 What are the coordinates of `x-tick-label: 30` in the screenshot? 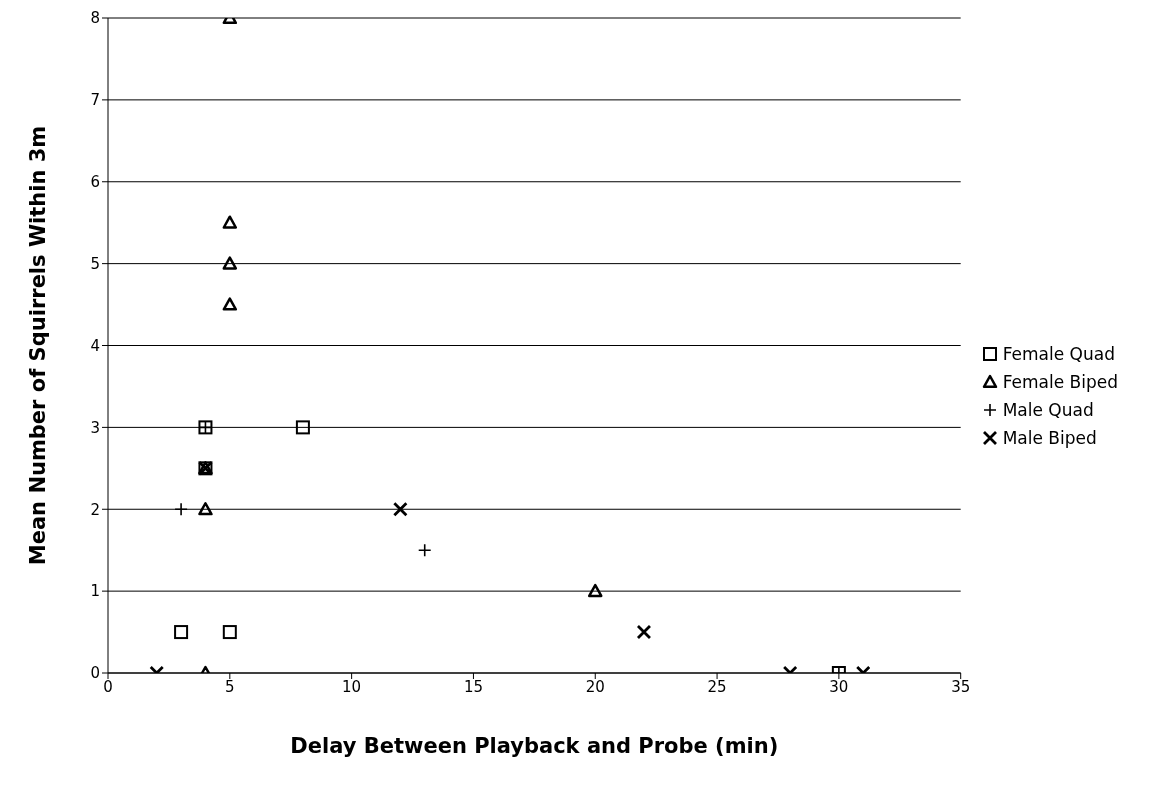 It's located at (839, 686).